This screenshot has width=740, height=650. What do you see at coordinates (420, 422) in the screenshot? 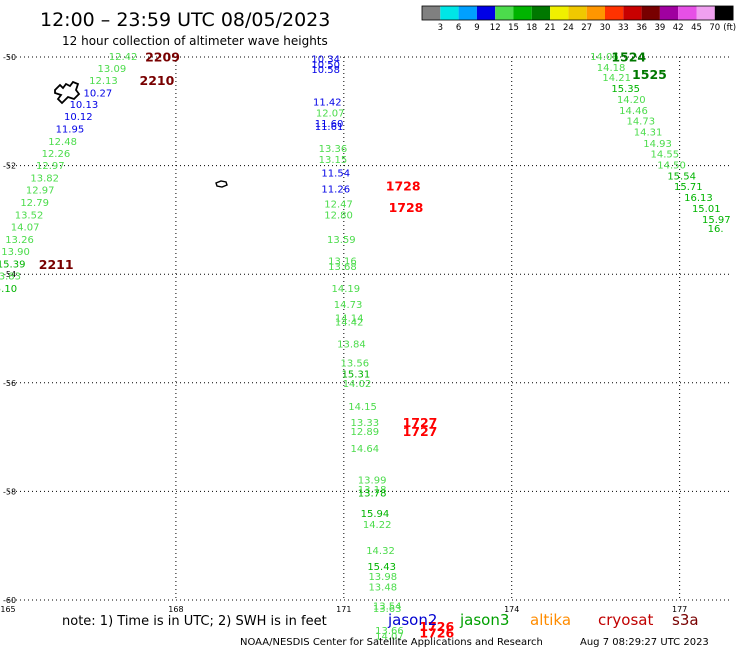
I see `time-label: 1727` at bounding box center [420, 422].